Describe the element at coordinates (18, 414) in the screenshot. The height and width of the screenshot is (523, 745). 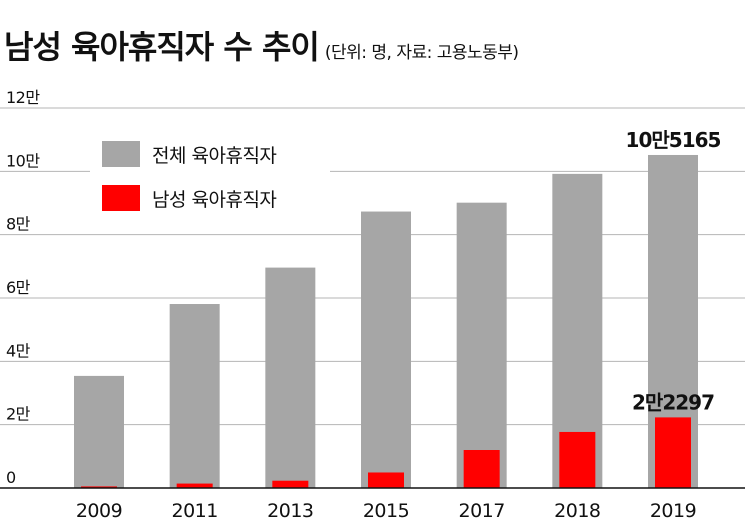
I see `y-tick-label: 2만` at that location.